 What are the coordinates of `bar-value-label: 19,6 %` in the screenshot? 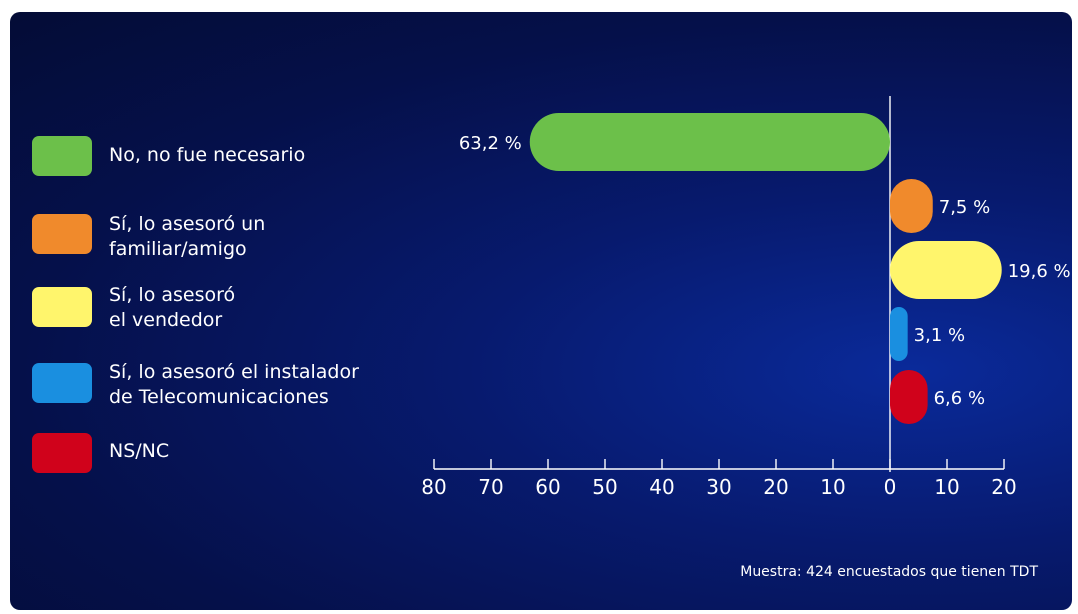 It's located at (1039, 271).